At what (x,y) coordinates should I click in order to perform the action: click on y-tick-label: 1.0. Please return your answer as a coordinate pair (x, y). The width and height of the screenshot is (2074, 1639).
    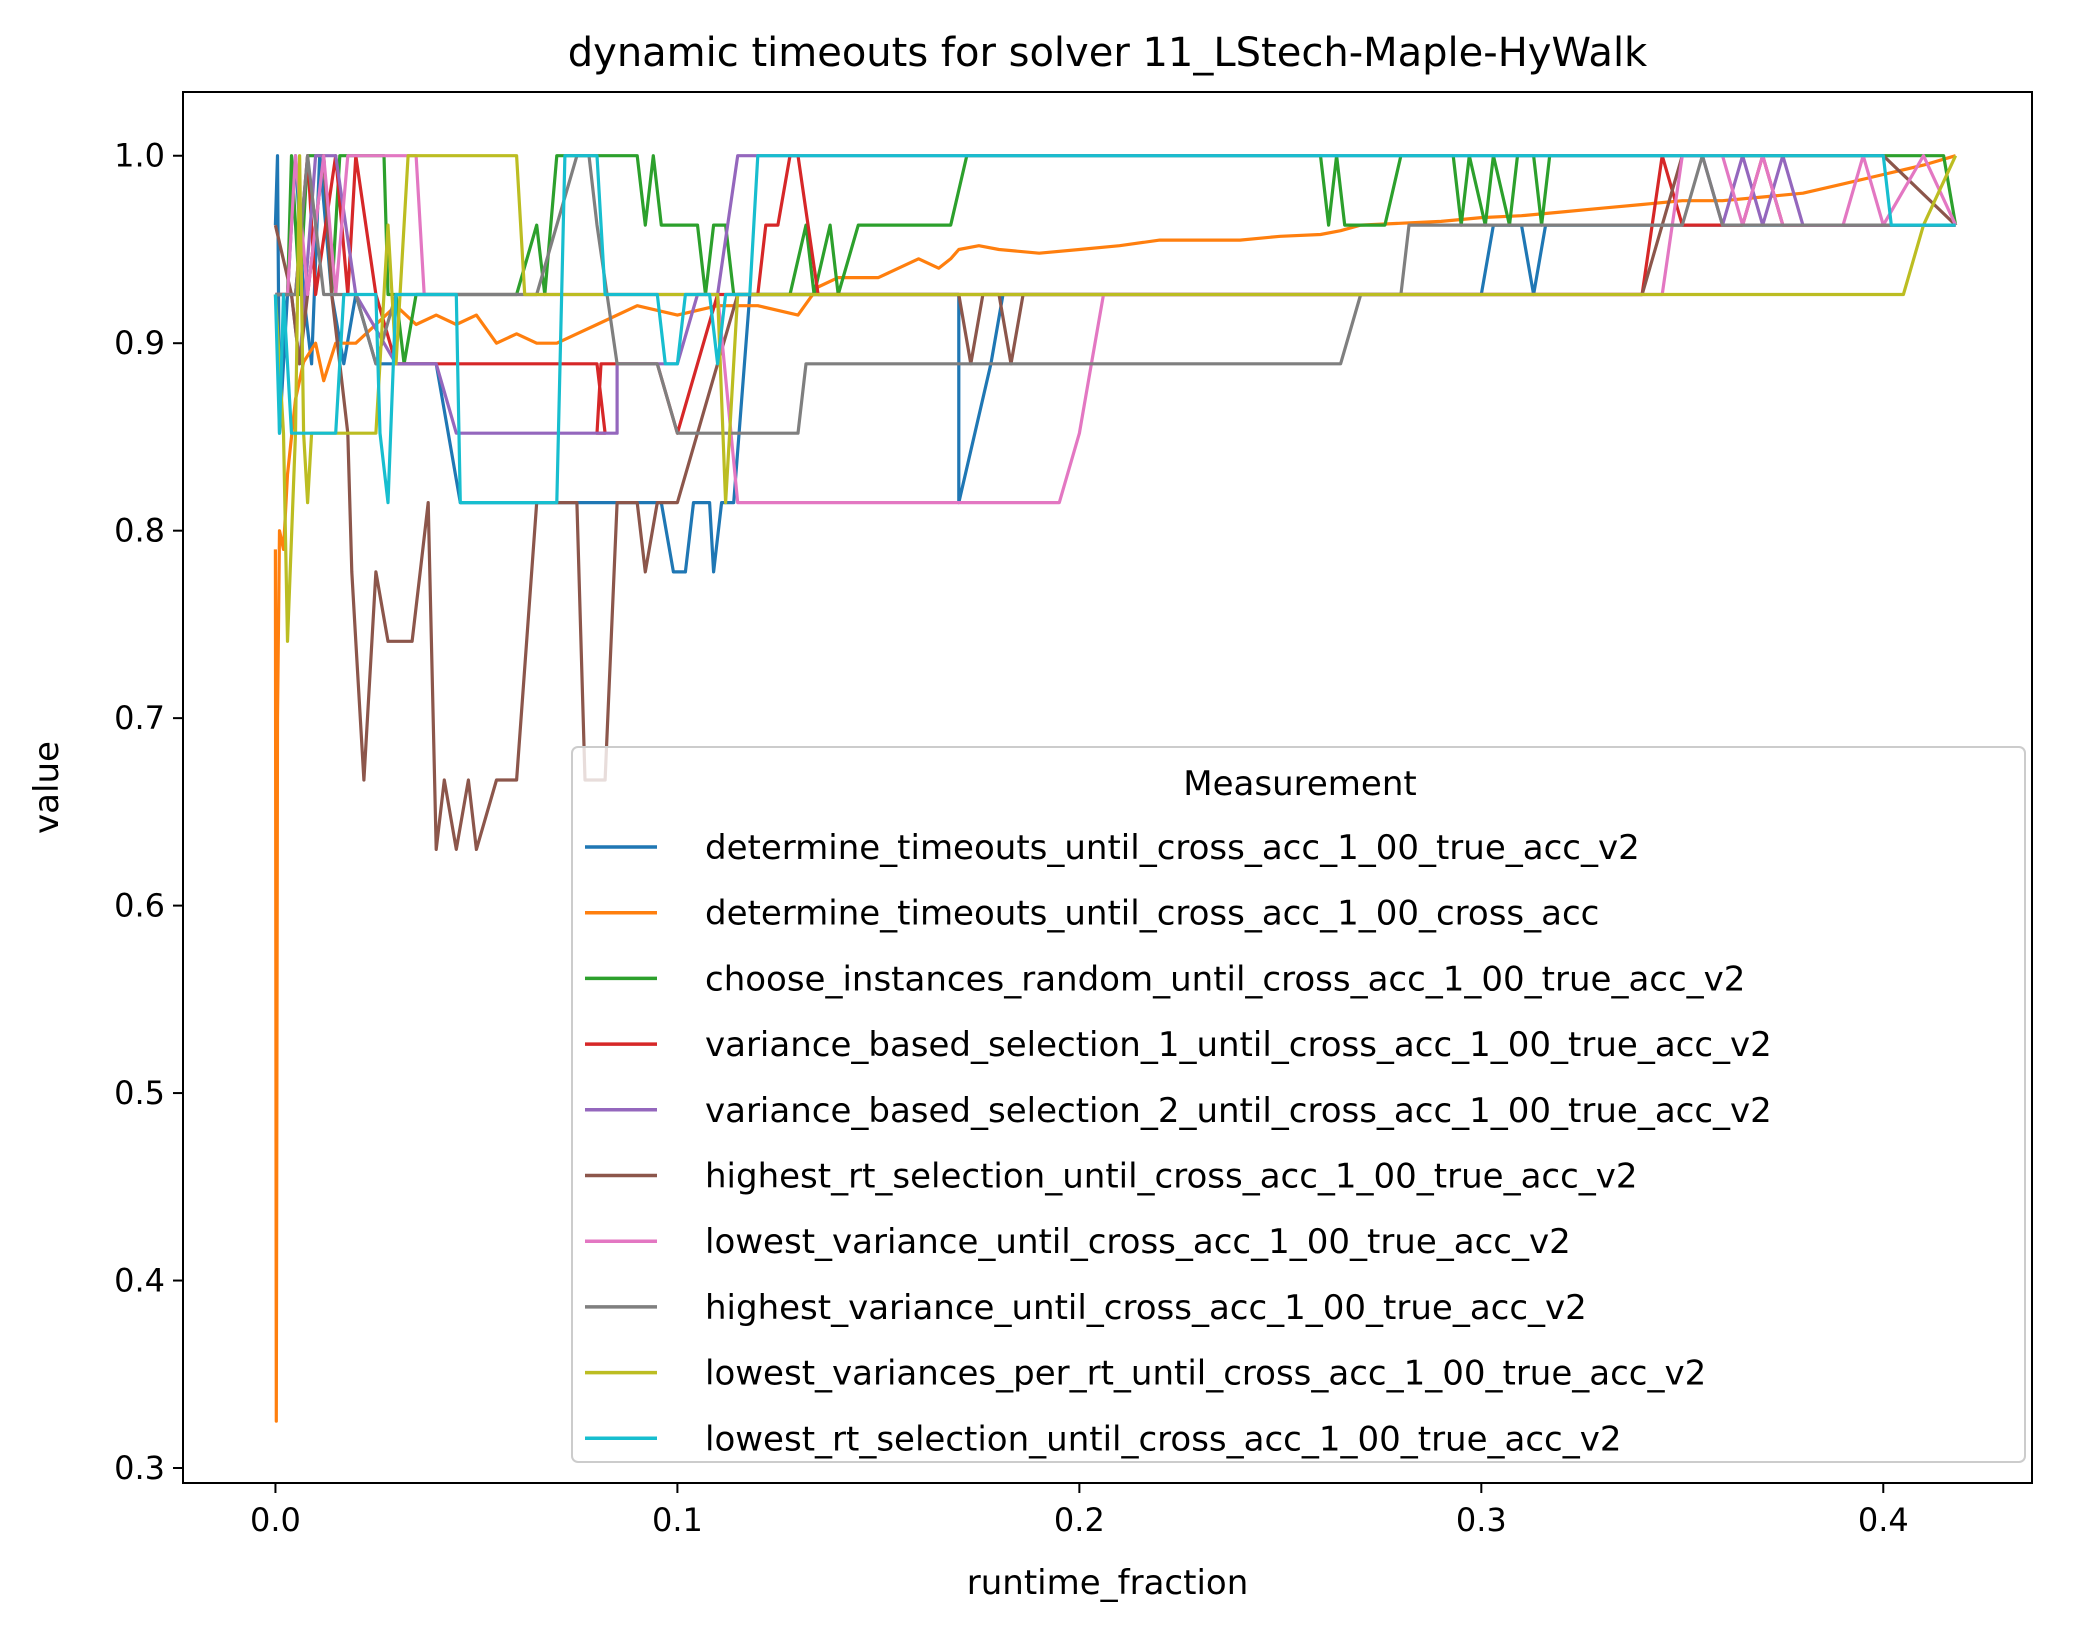
    Looking at the image, I should click on (139, 156).